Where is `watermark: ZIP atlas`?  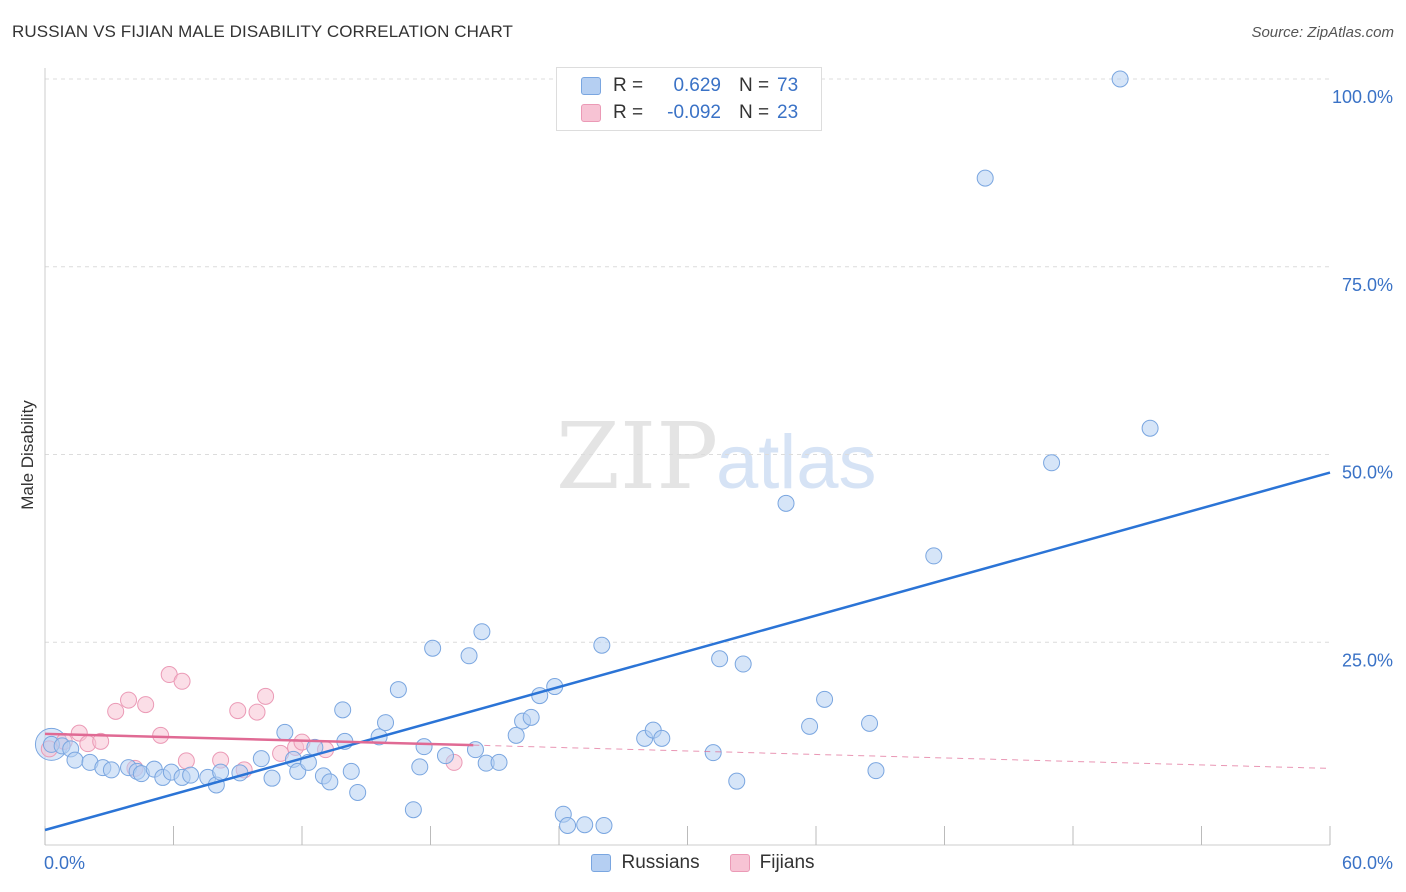
watermark: ZIP atlas is located at coordinates (716, 456).